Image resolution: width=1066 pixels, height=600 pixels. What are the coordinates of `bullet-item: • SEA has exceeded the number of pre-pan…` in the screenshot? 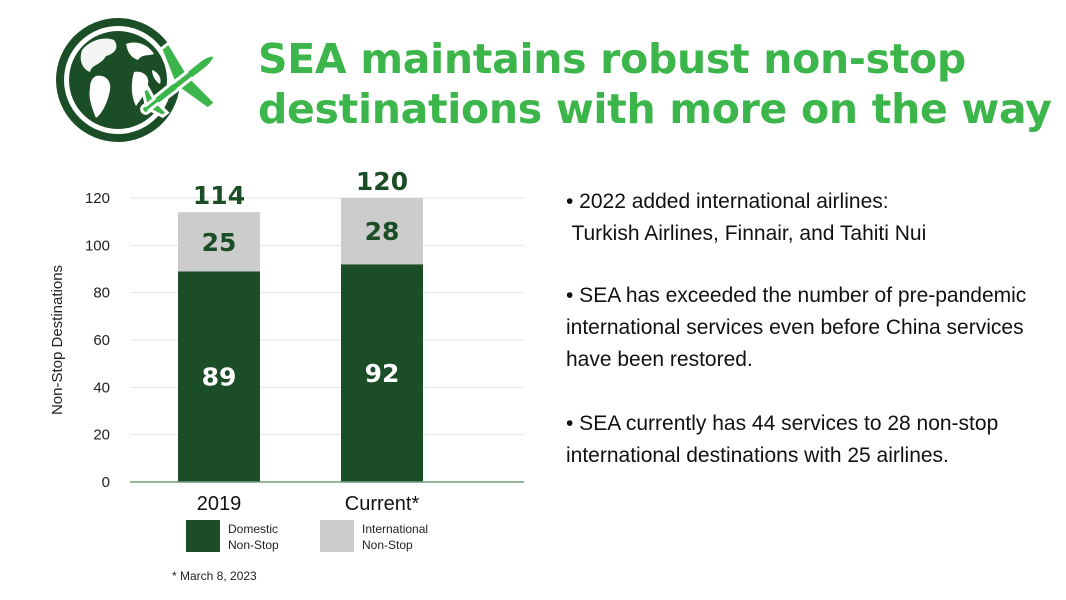 It's located at (796, 327).